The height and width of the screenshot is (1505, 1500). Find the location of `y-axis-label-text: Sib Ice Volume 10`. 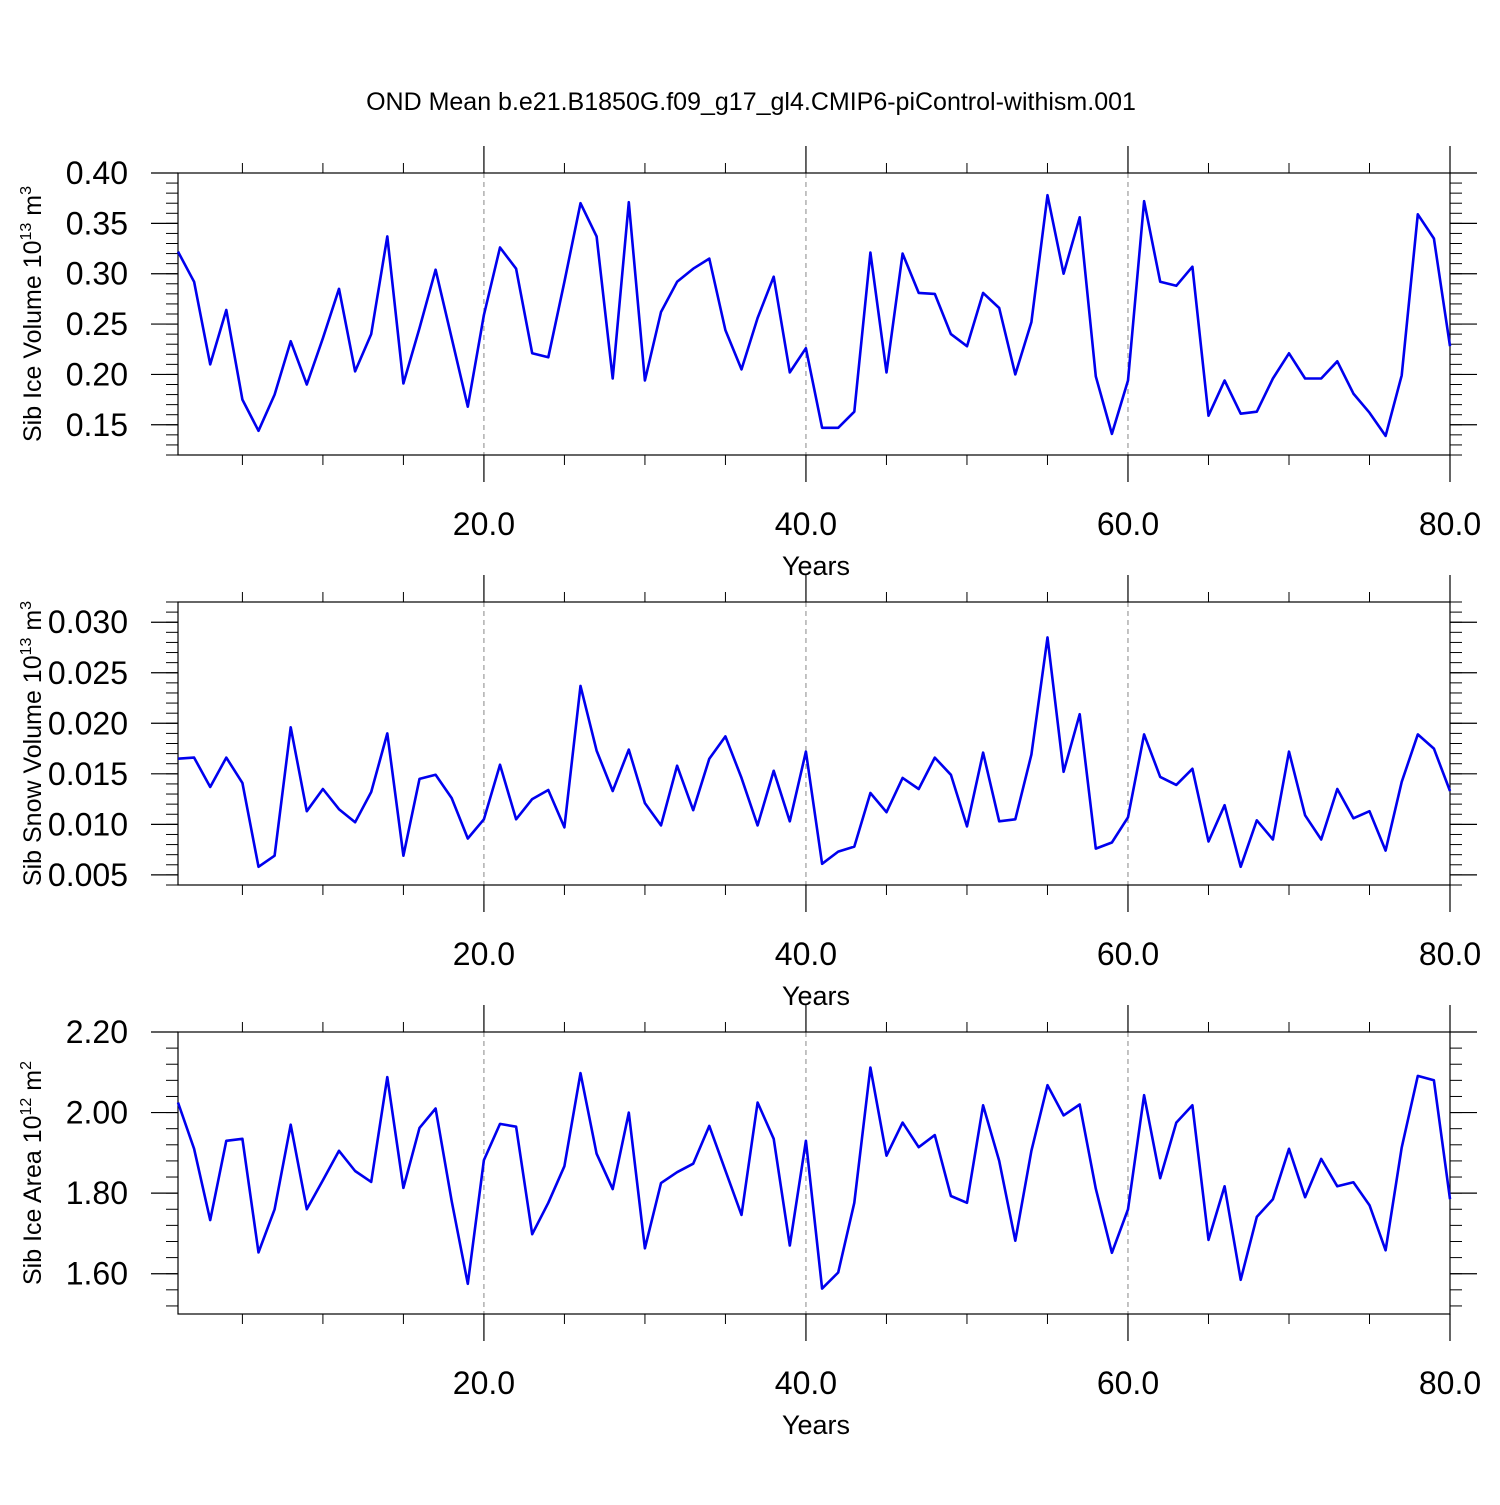

y-axis-label-text: Sib Ice Volume 10 is located at coordinates (33, 341).